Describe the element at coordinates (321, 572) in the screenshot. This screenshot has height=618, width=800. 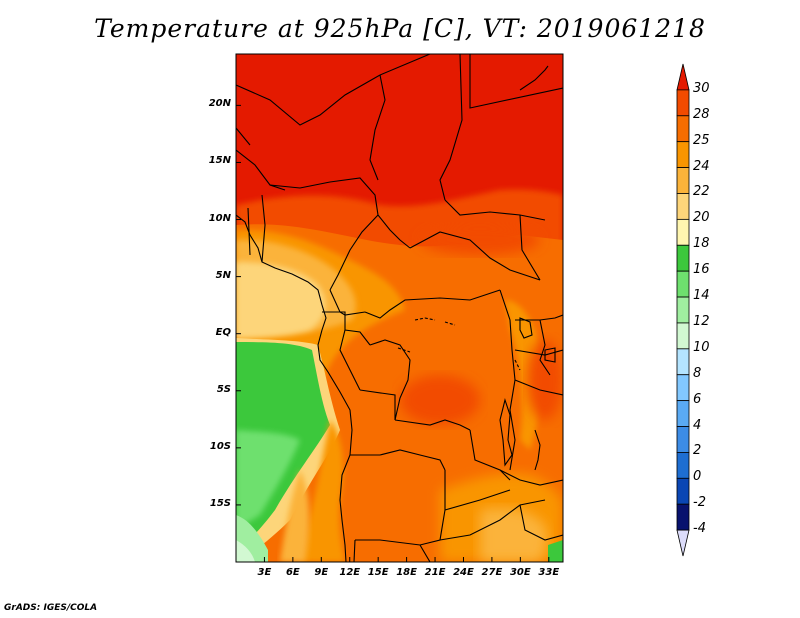
I see `lon-tick-label: 9E` at that location.